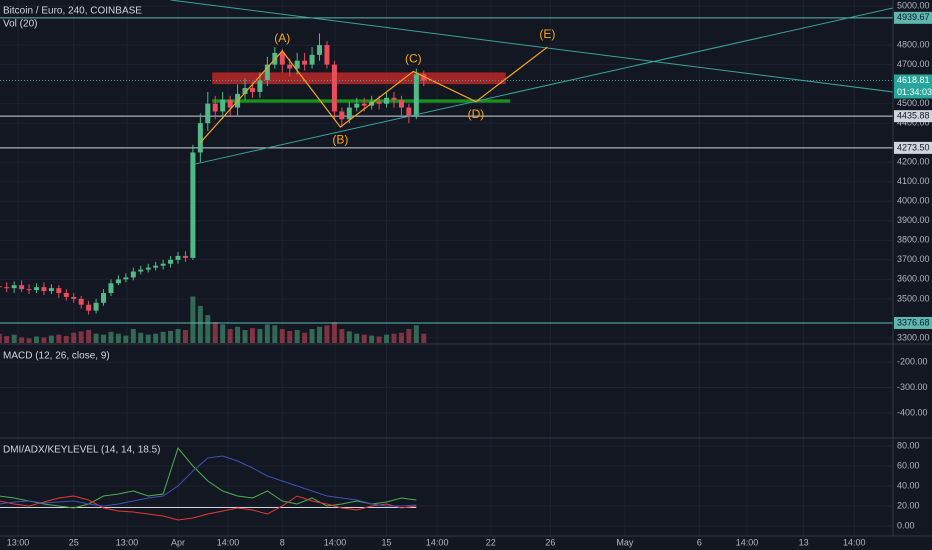  What do you see at coordinates (913, 86) in the screenshot?
I see `current-price-box` at bounding box center [913, 86].